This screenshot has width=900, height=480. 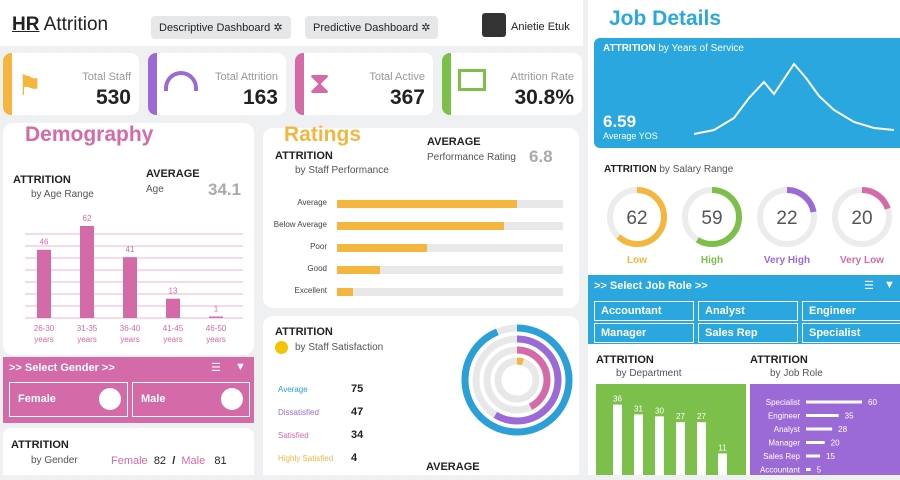 I want to click on salary-label: High, so click(x=712, y=260).